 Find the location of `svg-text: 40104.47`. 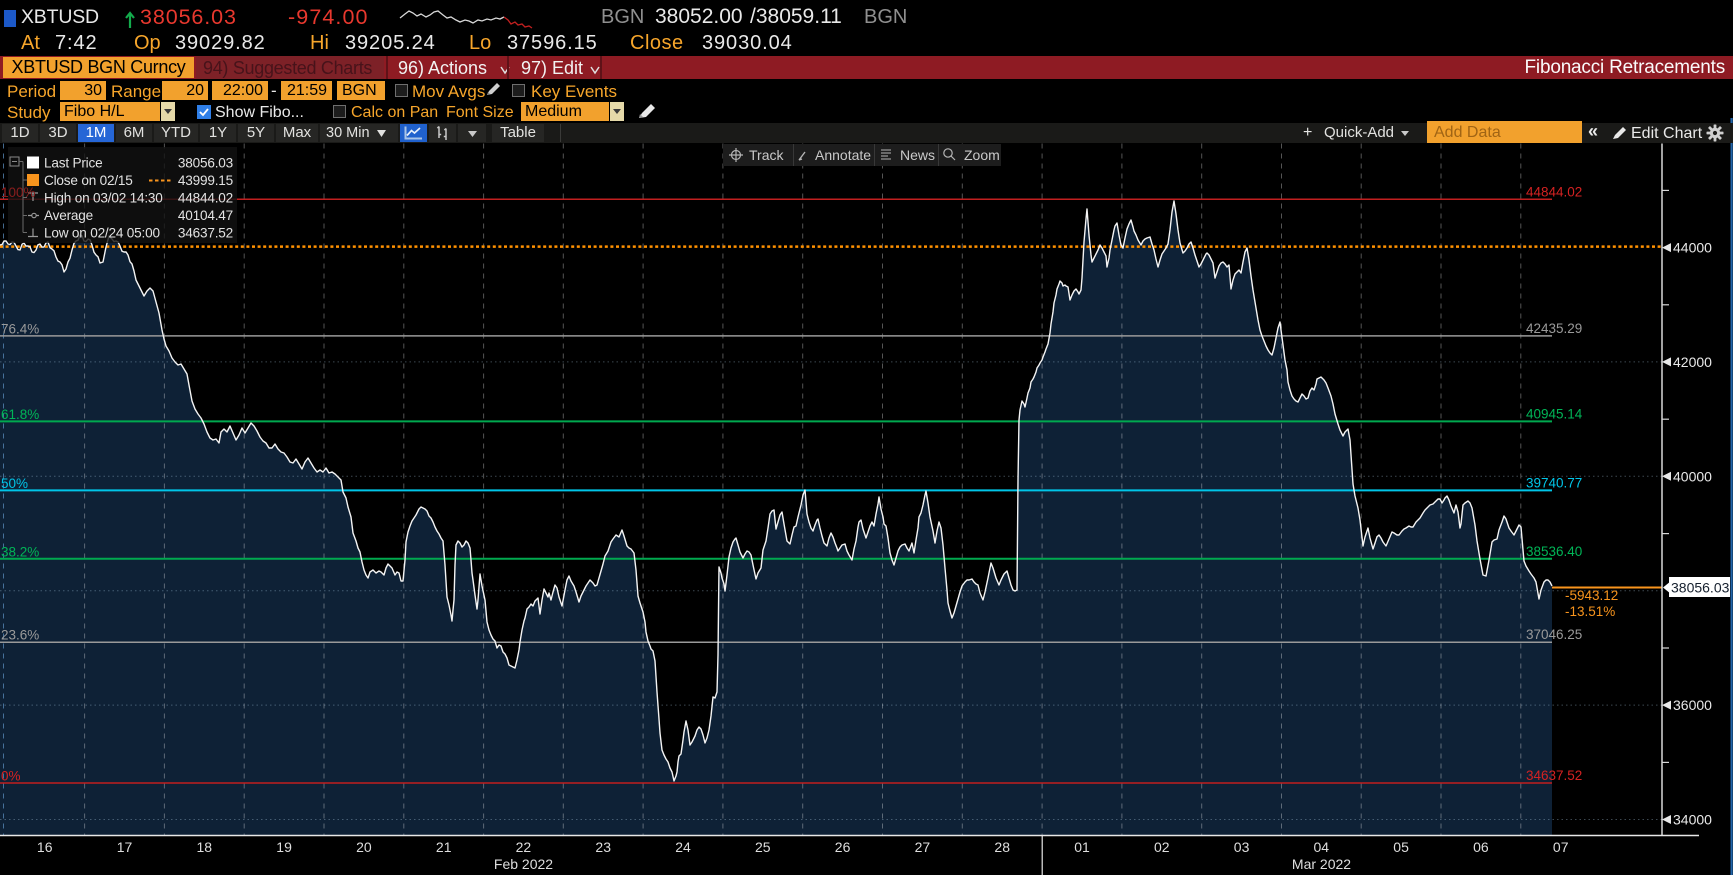

svg-text: 40104.47 is located at coordinates (205, 215).